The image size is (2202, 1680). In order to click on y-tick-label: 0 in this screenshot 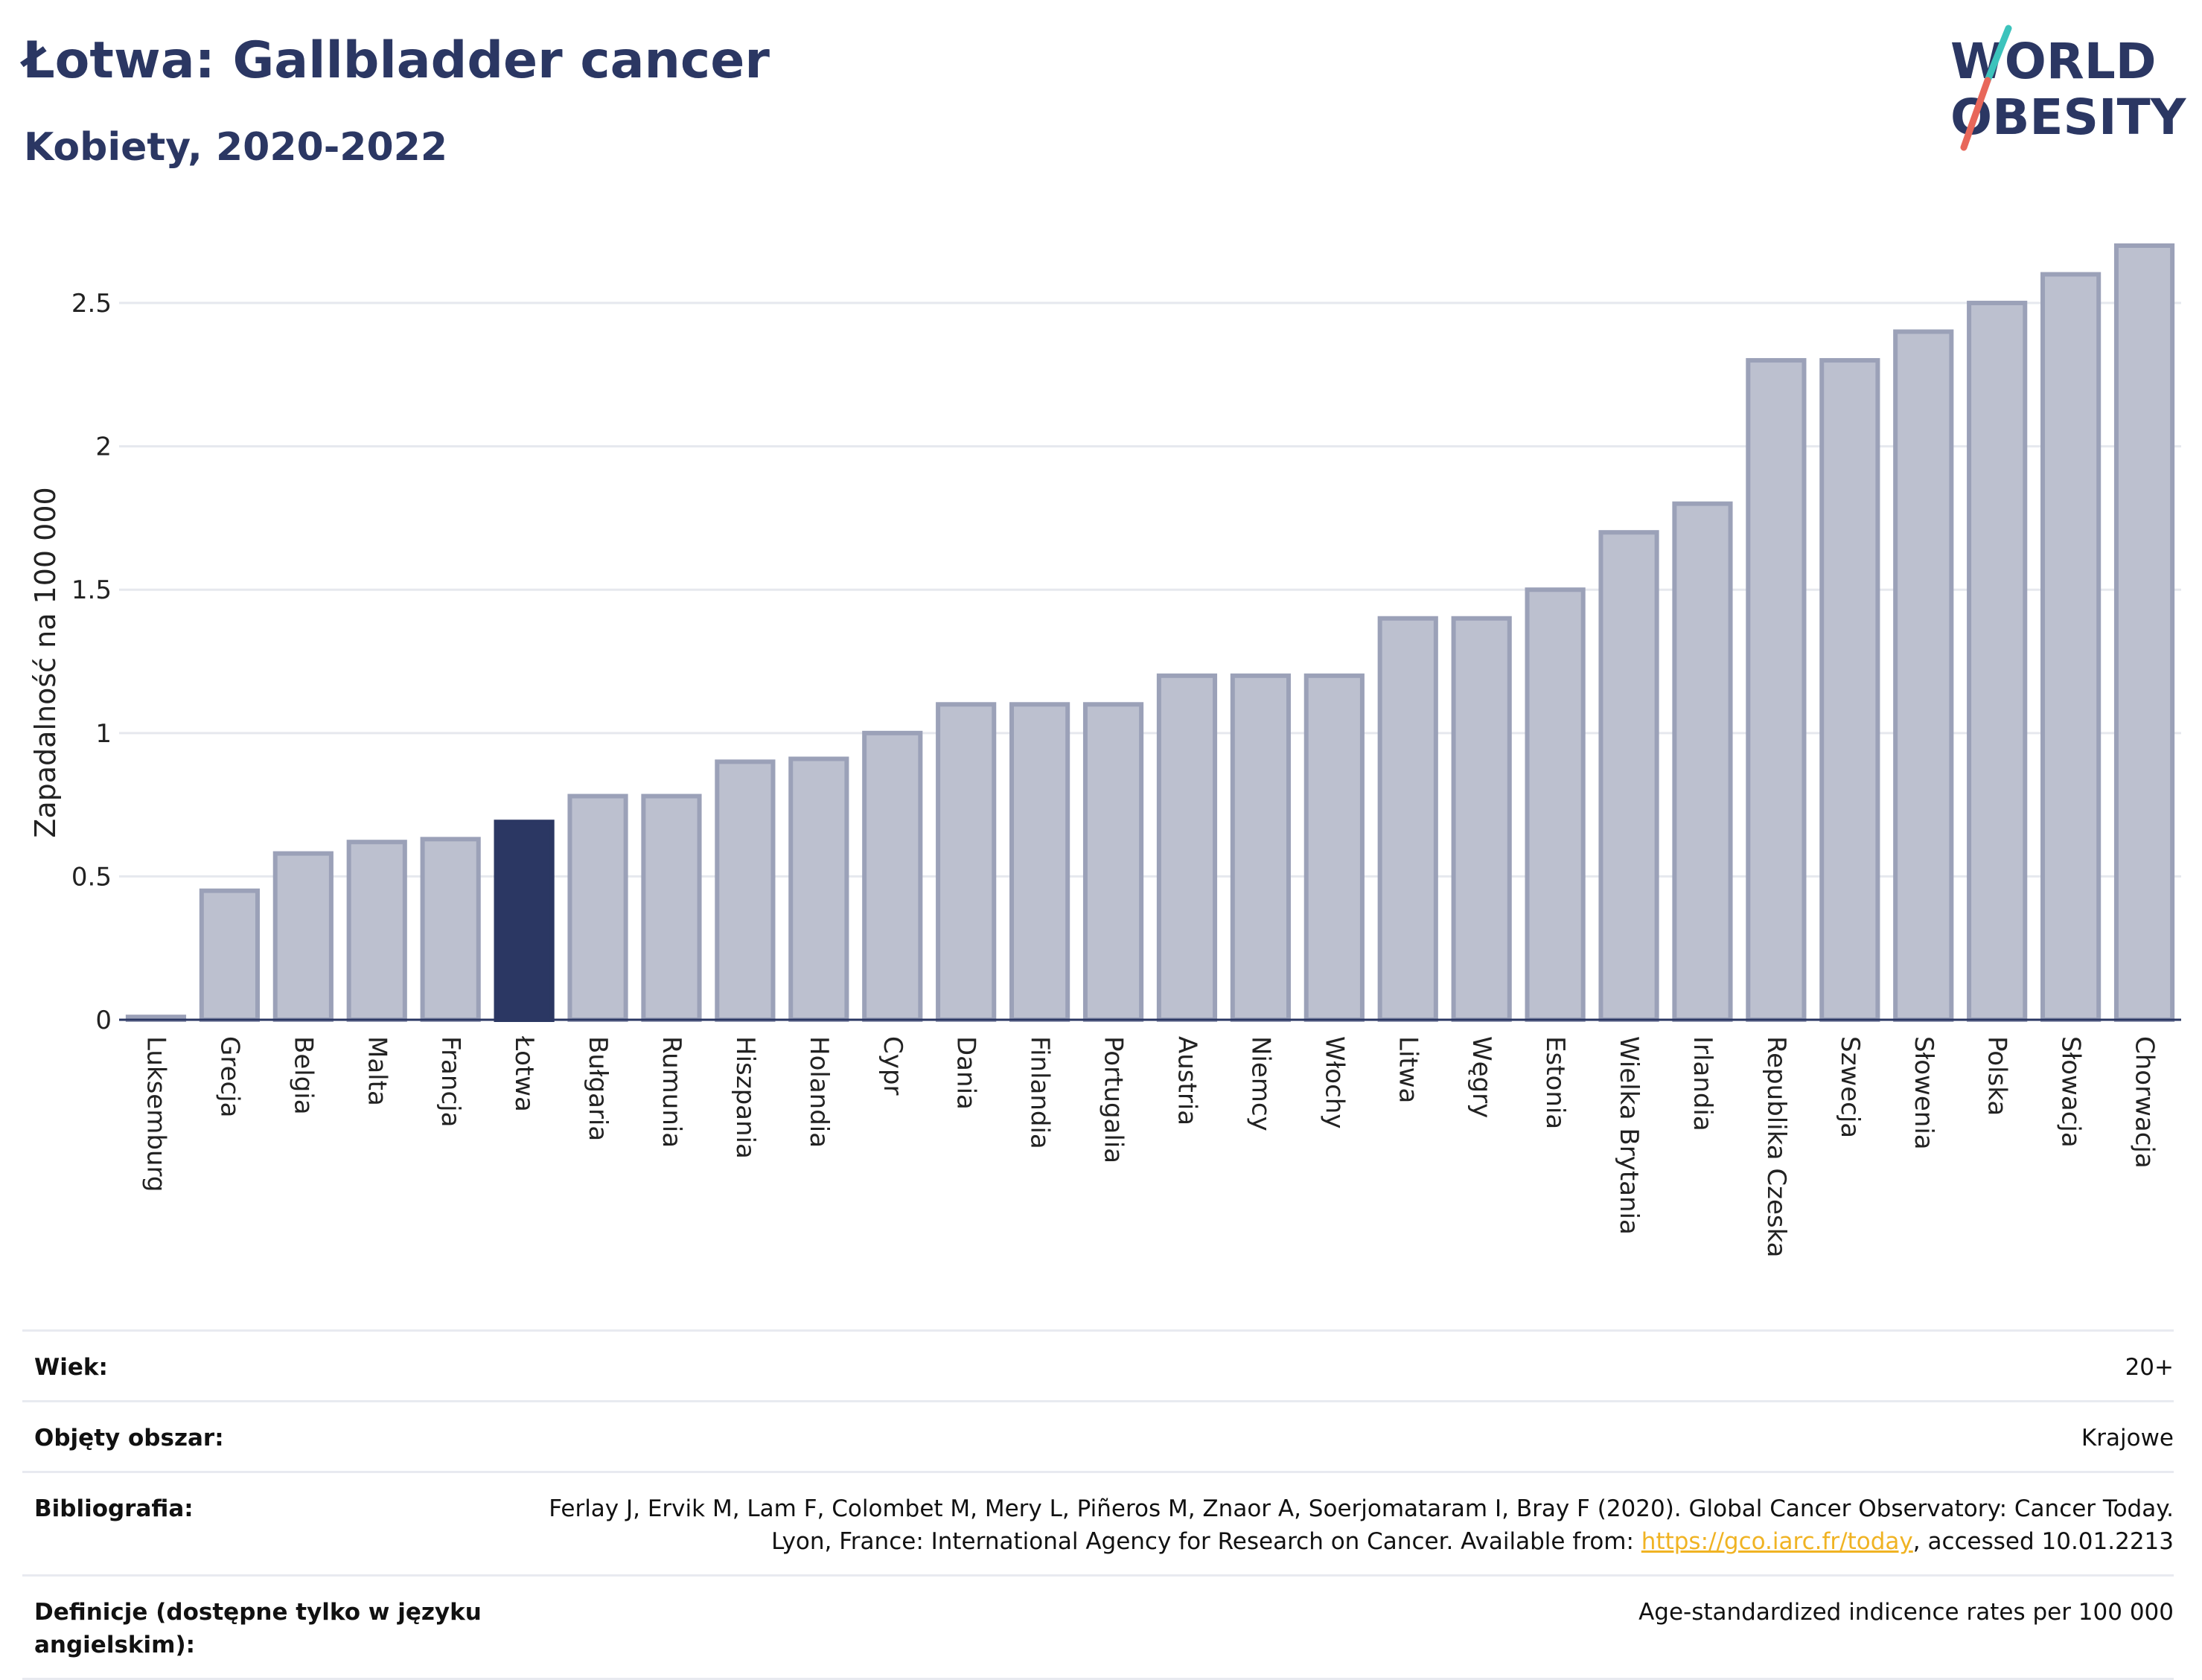, I will do `click(103, 1020)`.